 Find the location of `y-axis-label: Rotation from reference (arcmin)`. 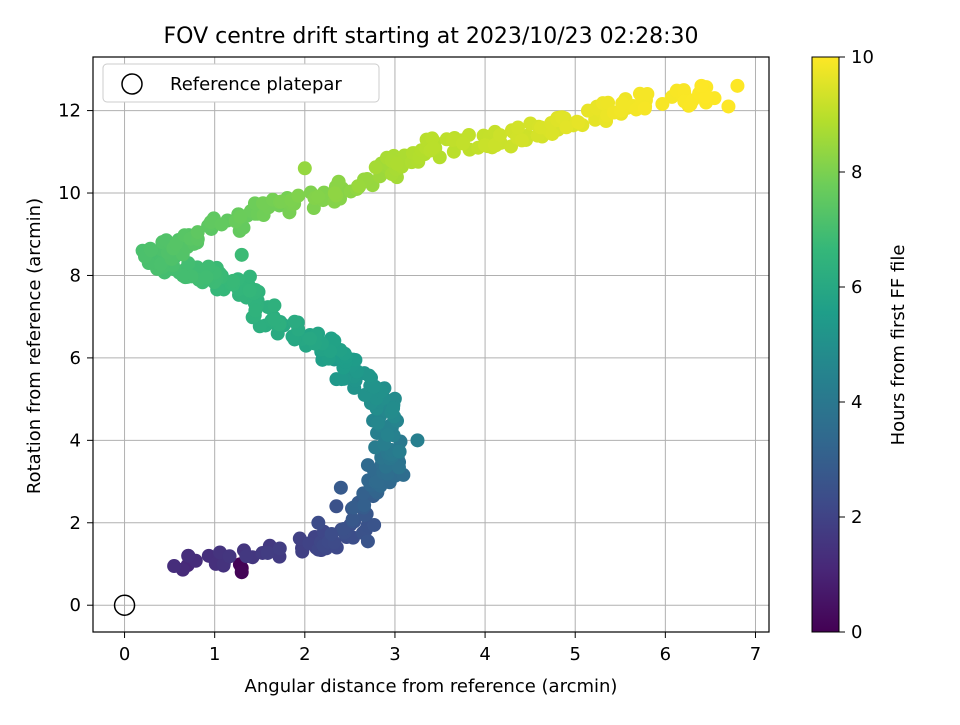

y-axis-label: Rotation from reference (arcmin) is located at coordinates (34, 346).